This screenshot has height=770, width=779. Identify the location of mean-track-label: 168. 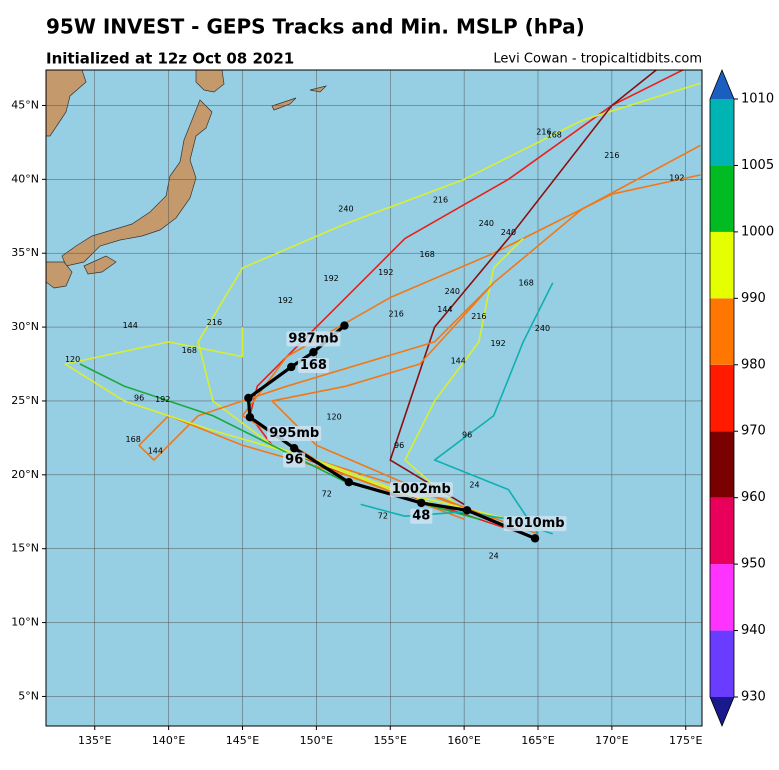
(313, 365).